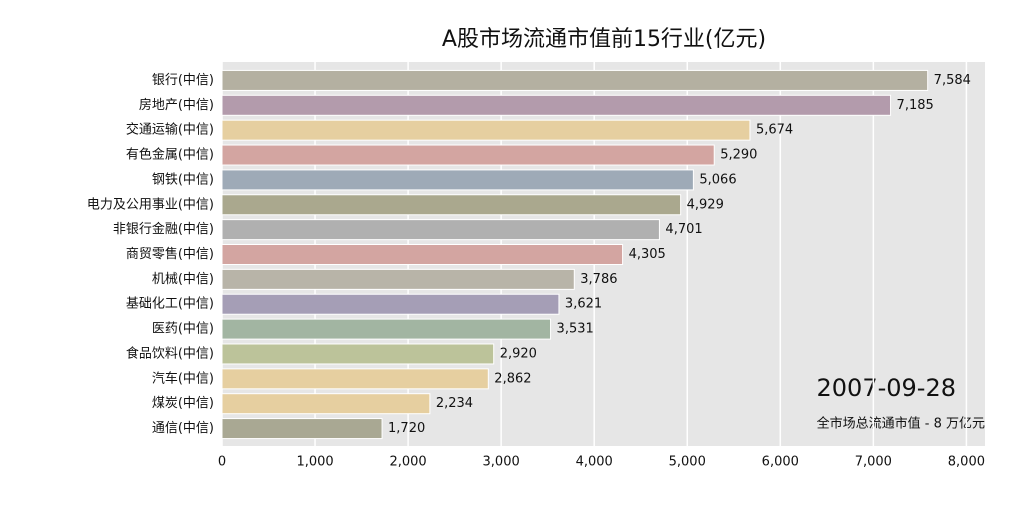 Image resolution: width=1024 pixels, height=512 pixels. What do you see at coordinates (966, 462) in the screenshot?
I see `x-tick-label: 8,000` at bounding box center [966, 462].